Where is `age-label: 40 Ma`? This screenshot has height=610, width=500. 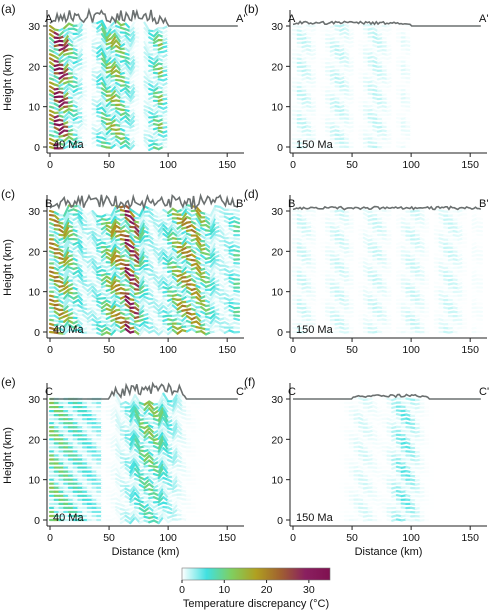
age-label: 40 Ma is located at coordinates (68, 145).